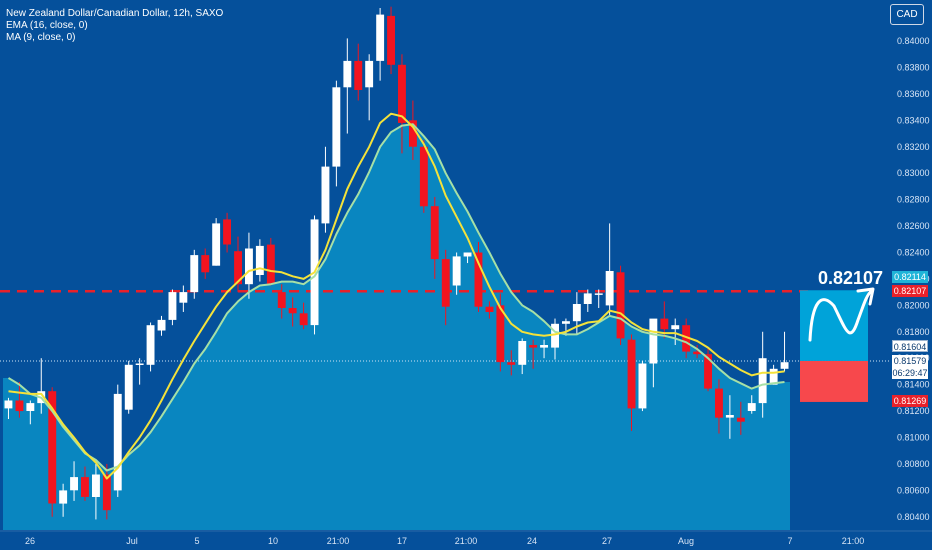 The height and width of the screenshot is (550, 932). I want to click on price-tick-label: 0.83800, so click(913, 68).